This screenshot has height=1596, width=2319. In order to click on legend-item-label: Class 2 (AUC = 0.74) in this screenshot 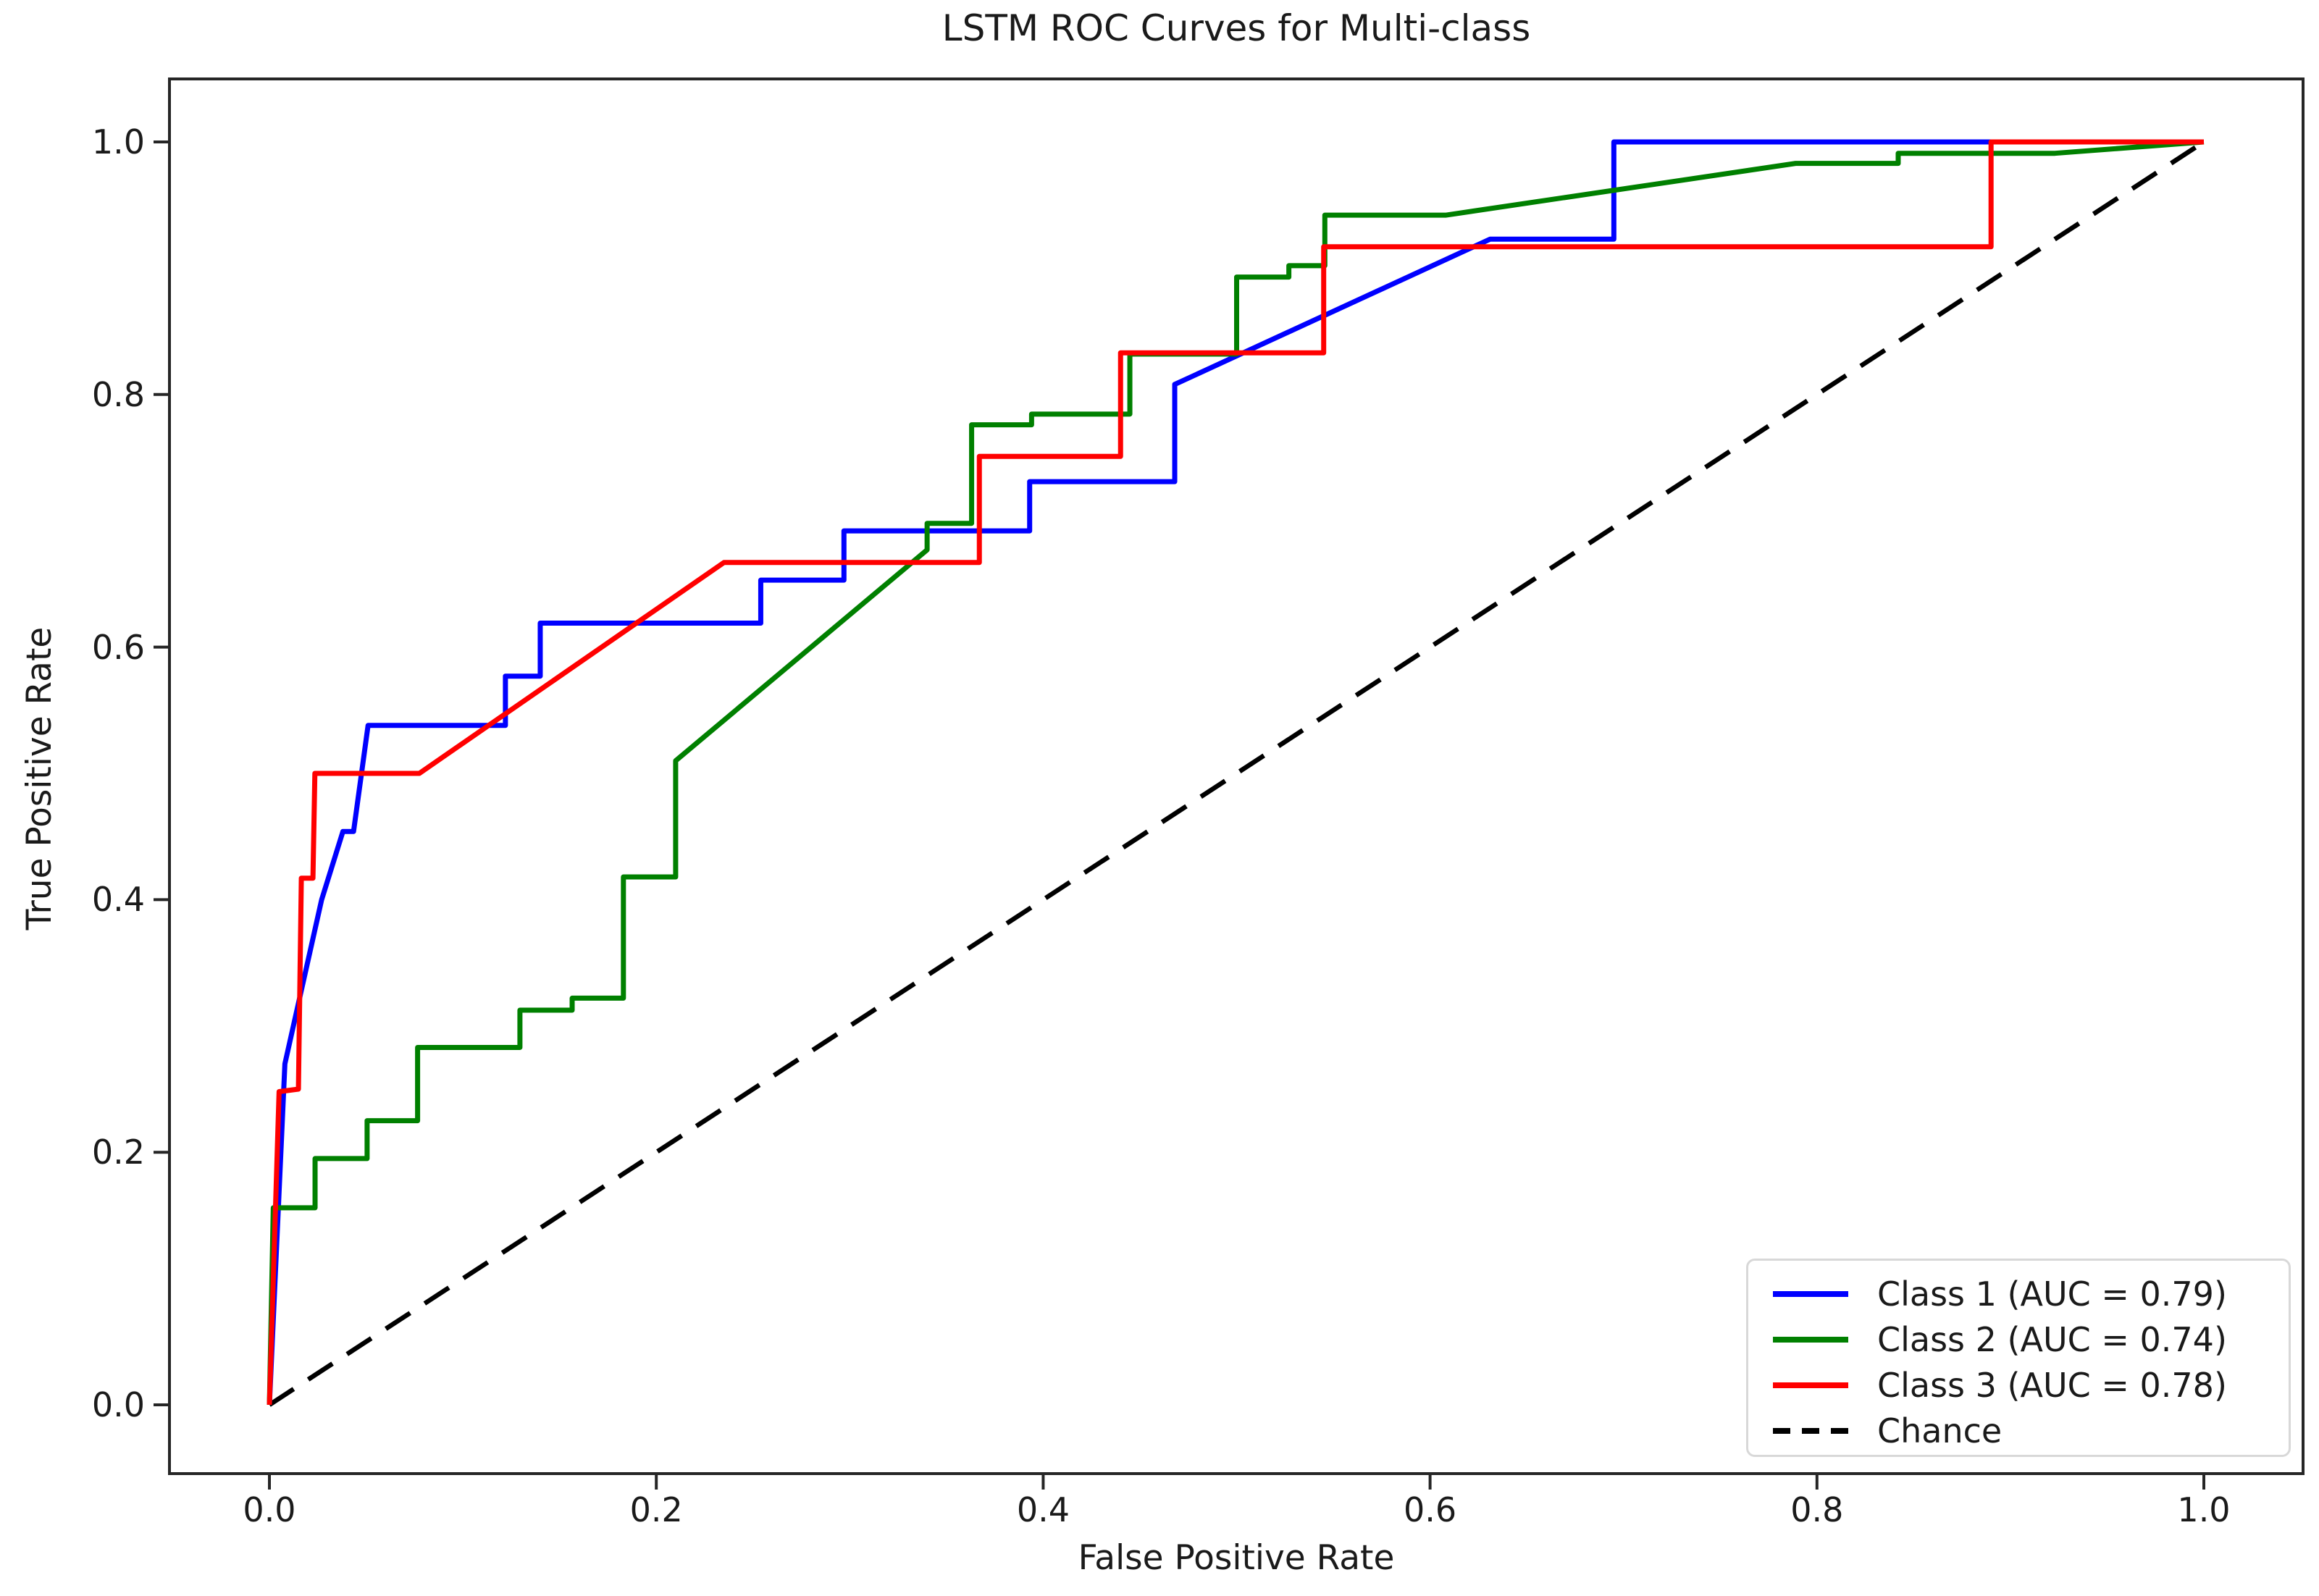, I will do `click(2052, 1339)`.